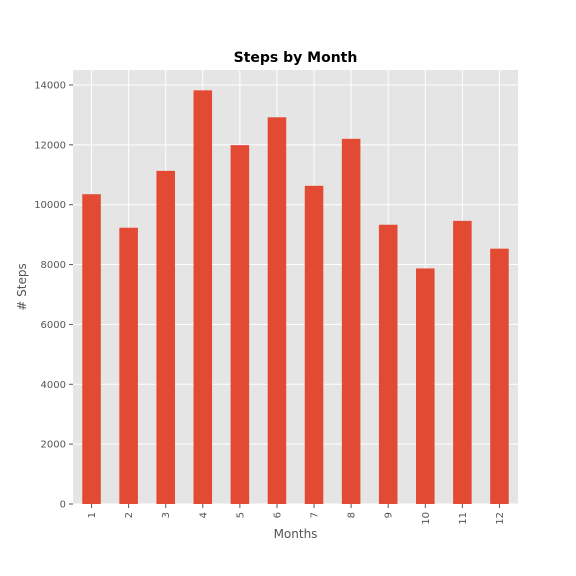 The height and width of the screenshot is (576, 576). I want to click on y-tick-label: 10000, so click(50, 205).